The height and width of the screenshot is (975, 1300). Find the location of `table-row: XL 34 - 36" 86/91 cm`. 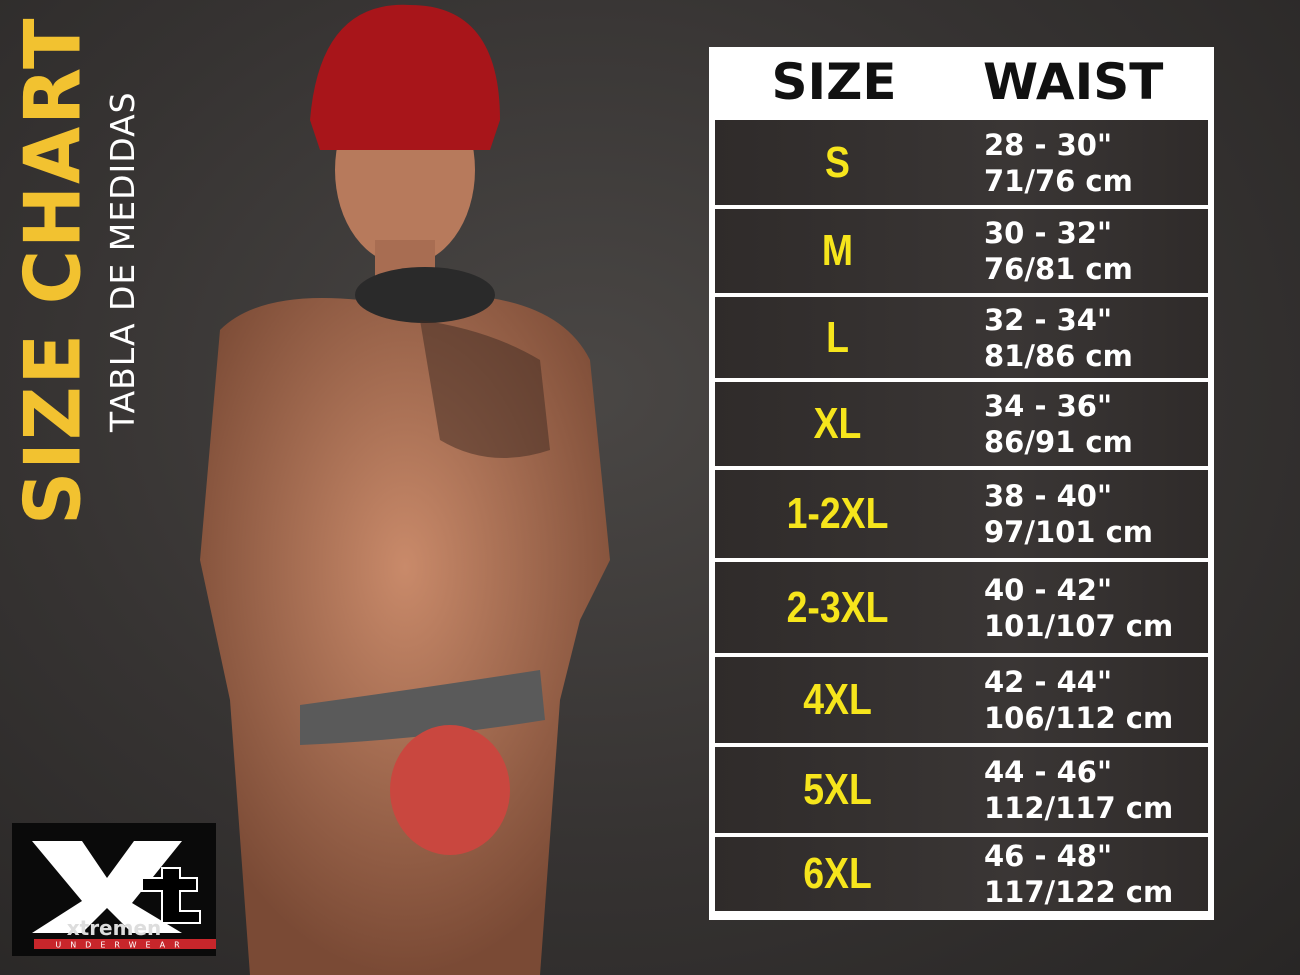

table-row: XL 34 - 36" 86/91 cm is located at coordinates (961, 424).